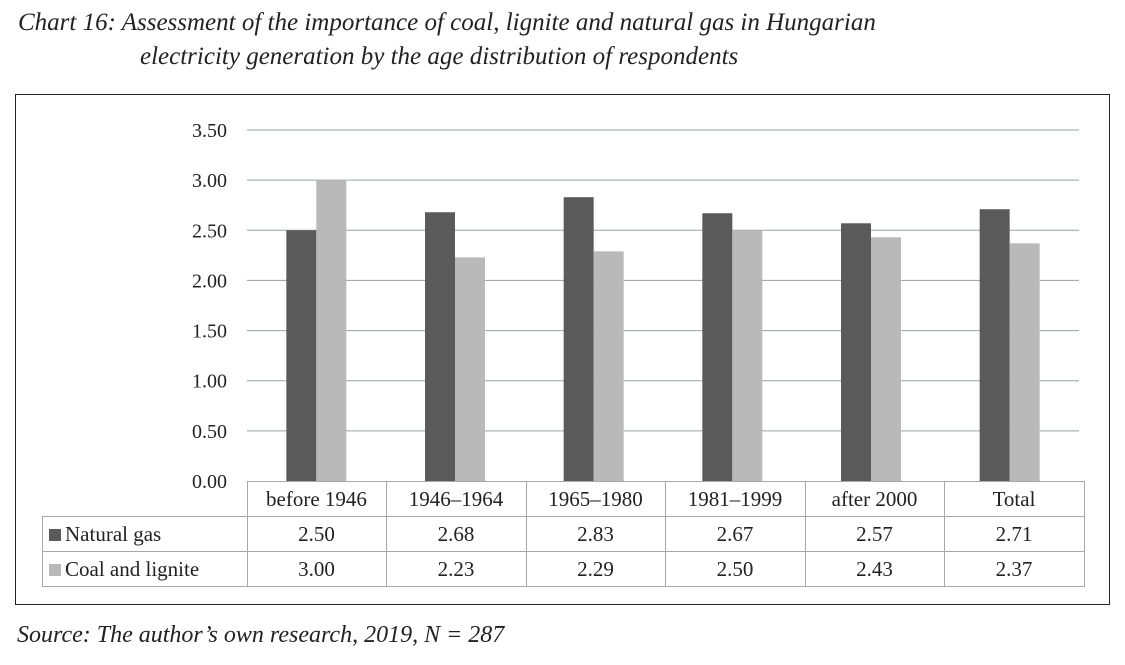  Describe the element at coordinates (55, 534) in the screenshot. I see `legend-swatch-natural-gas` at that location.